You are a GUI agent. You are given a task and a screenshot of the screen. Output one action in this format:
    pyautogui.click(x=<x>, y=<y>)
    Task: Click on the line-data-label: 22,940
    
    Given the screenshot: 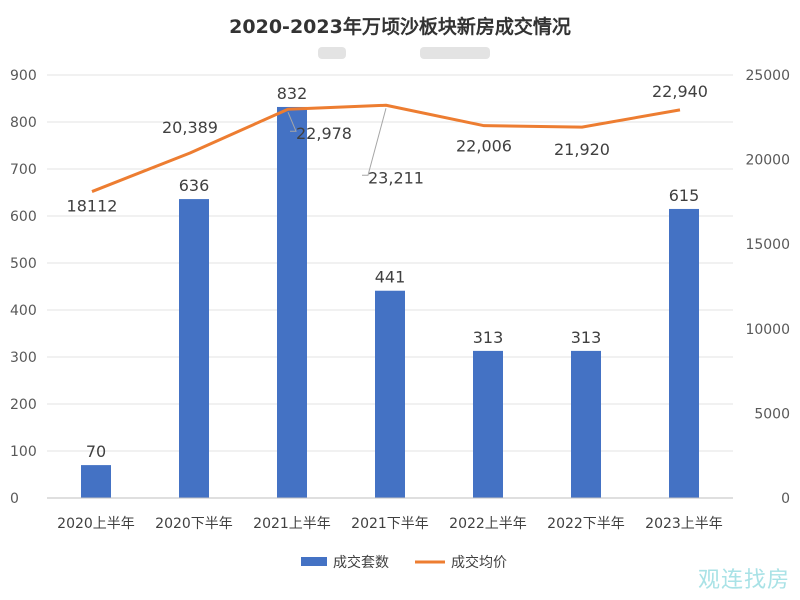 What is the action you would take?
    pyautogui.click(x=680, y=91)
    